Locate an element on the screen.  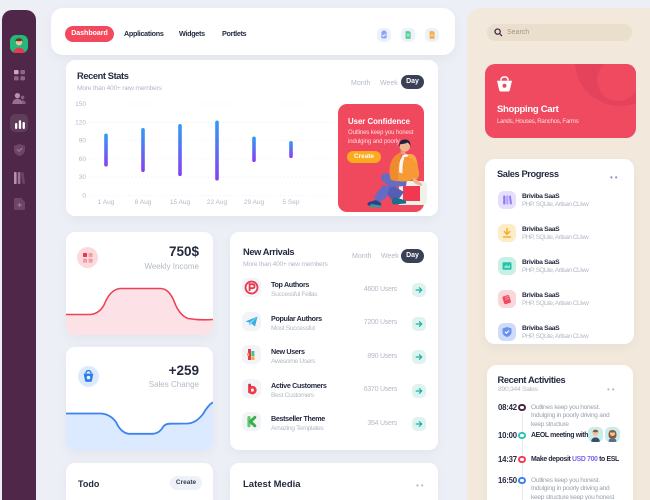
svg-text: 120 is located at coordinates (80, 122).